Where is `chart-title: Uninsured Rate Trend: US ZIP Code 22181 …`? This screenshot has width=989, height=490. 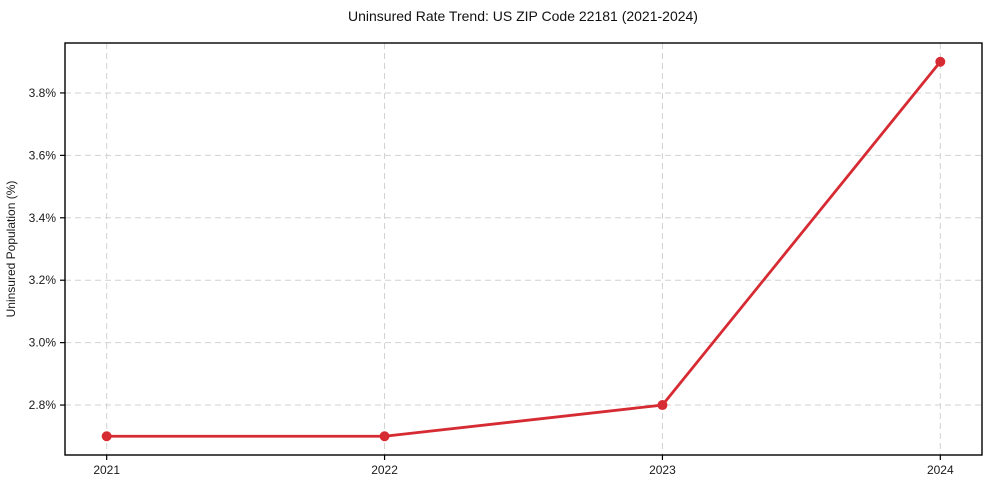
chart-title: Uninsured Rate Trend: US ZIP Code 22181 … is located at coordinates (523, 16).